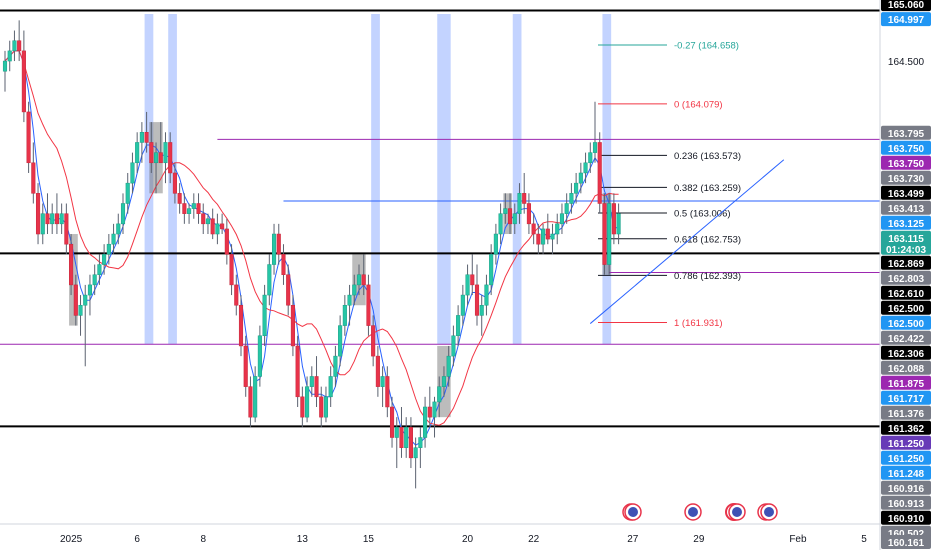  I want to click on price-badge: 162.803, so click(906, 277).